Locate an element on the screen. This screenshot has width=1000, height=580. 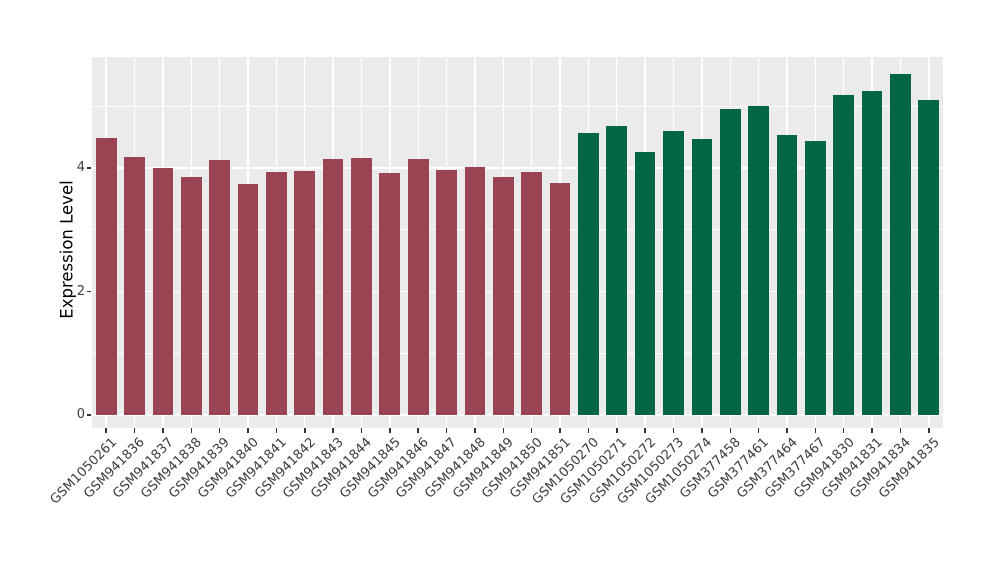
y-tick-label: 2 is located at coordinates (80, 291).